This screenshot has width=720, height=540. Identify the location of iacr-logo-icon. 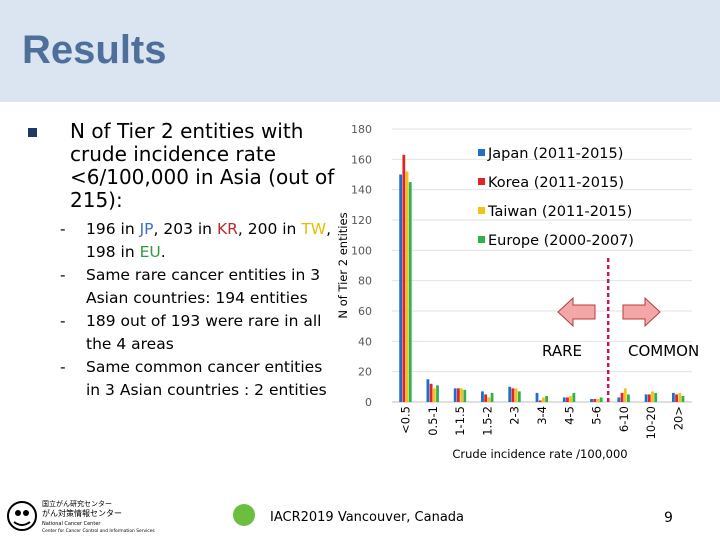
(244, 515).